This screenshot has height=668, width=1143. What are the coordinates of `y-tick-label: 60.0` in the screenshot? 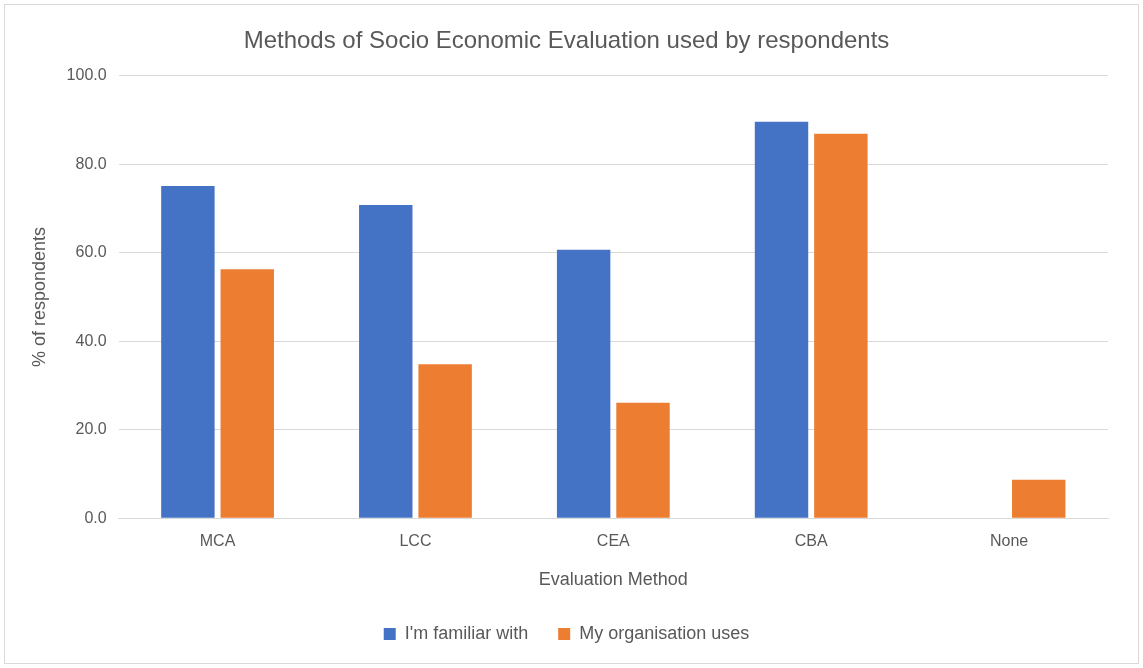 It's located at (91, 252).